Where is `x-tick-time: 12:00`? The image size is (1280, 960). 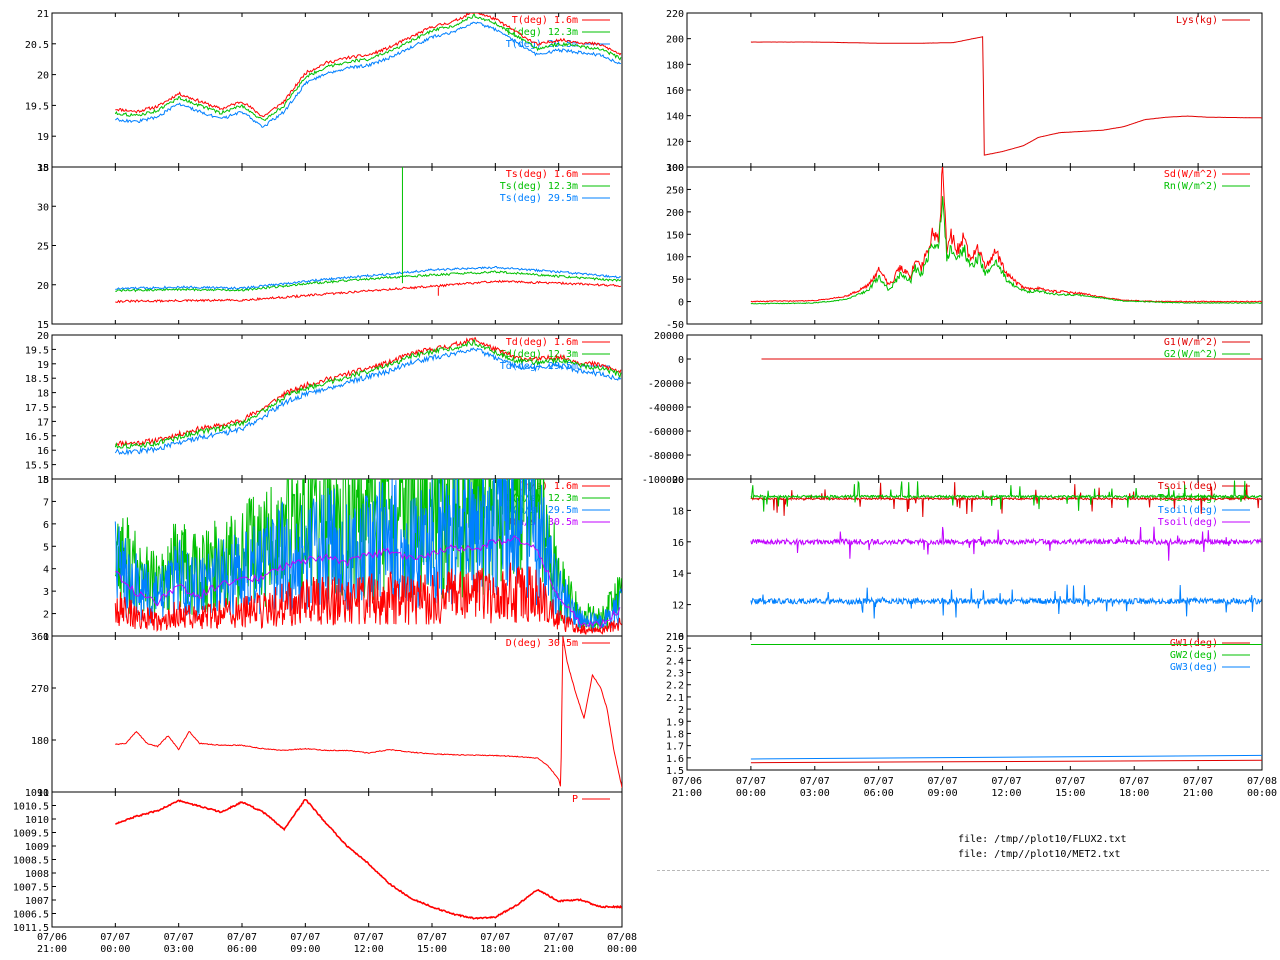
x-tick-time: 12:00 is located at coordinates (1006, 793).